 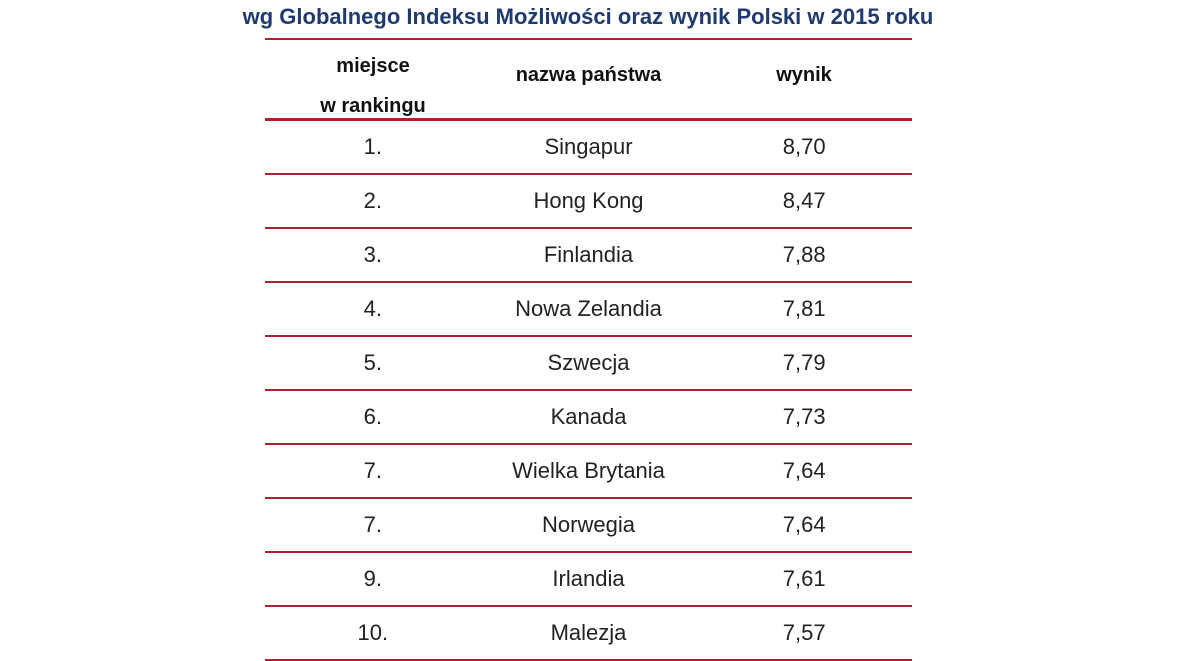 What do you see at coordinates (804, 578) in the screenshot?
I see `cell-score: 7,61` at bounding box center [804, 578].